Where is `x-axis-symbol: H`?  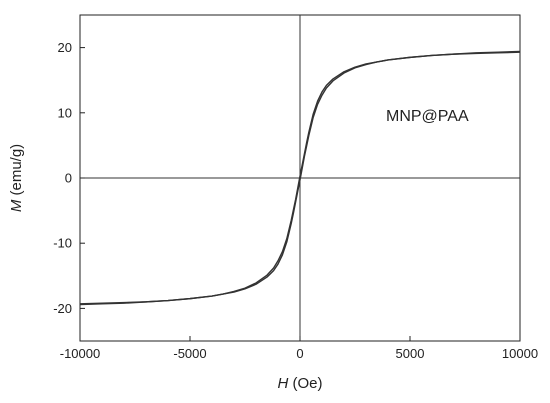 x-axis-symbol: H is located at coordinates (282, 383).